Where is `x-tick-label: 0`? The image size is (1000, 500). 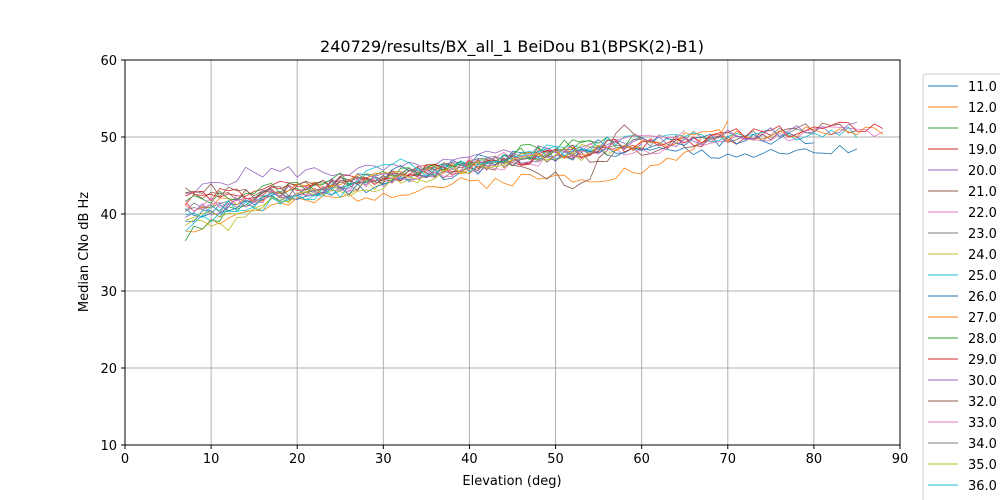 x-tick-label: 0 is located at coordinates (125, 459).